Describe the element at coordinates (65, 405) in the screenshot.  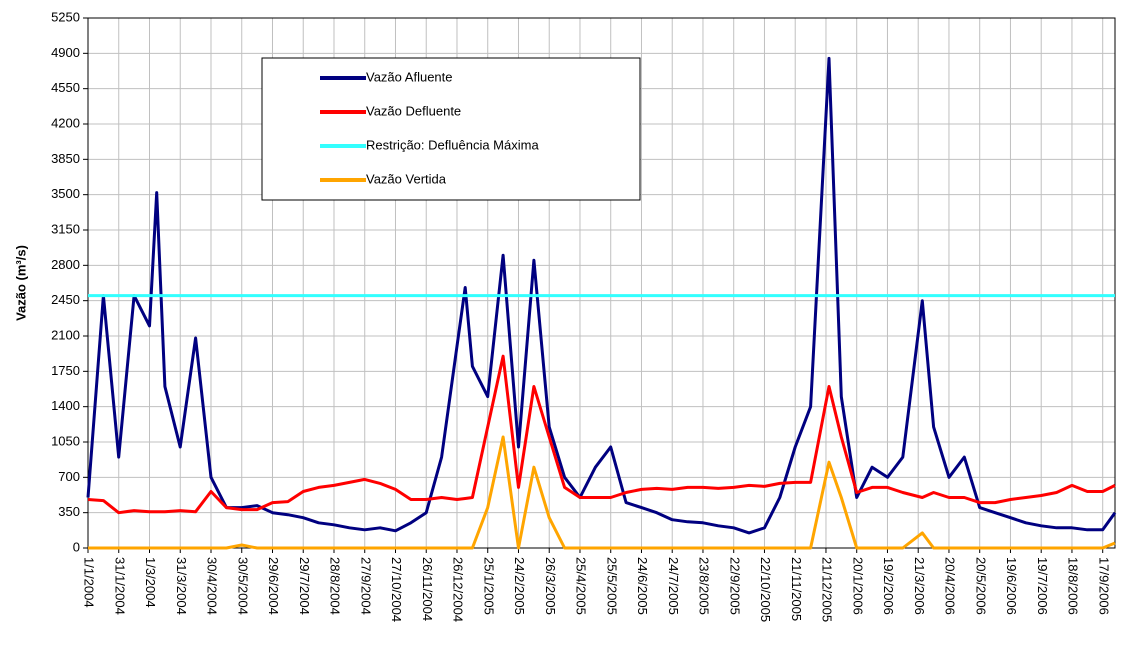
I see `y-tick-label: 1400` at that location.